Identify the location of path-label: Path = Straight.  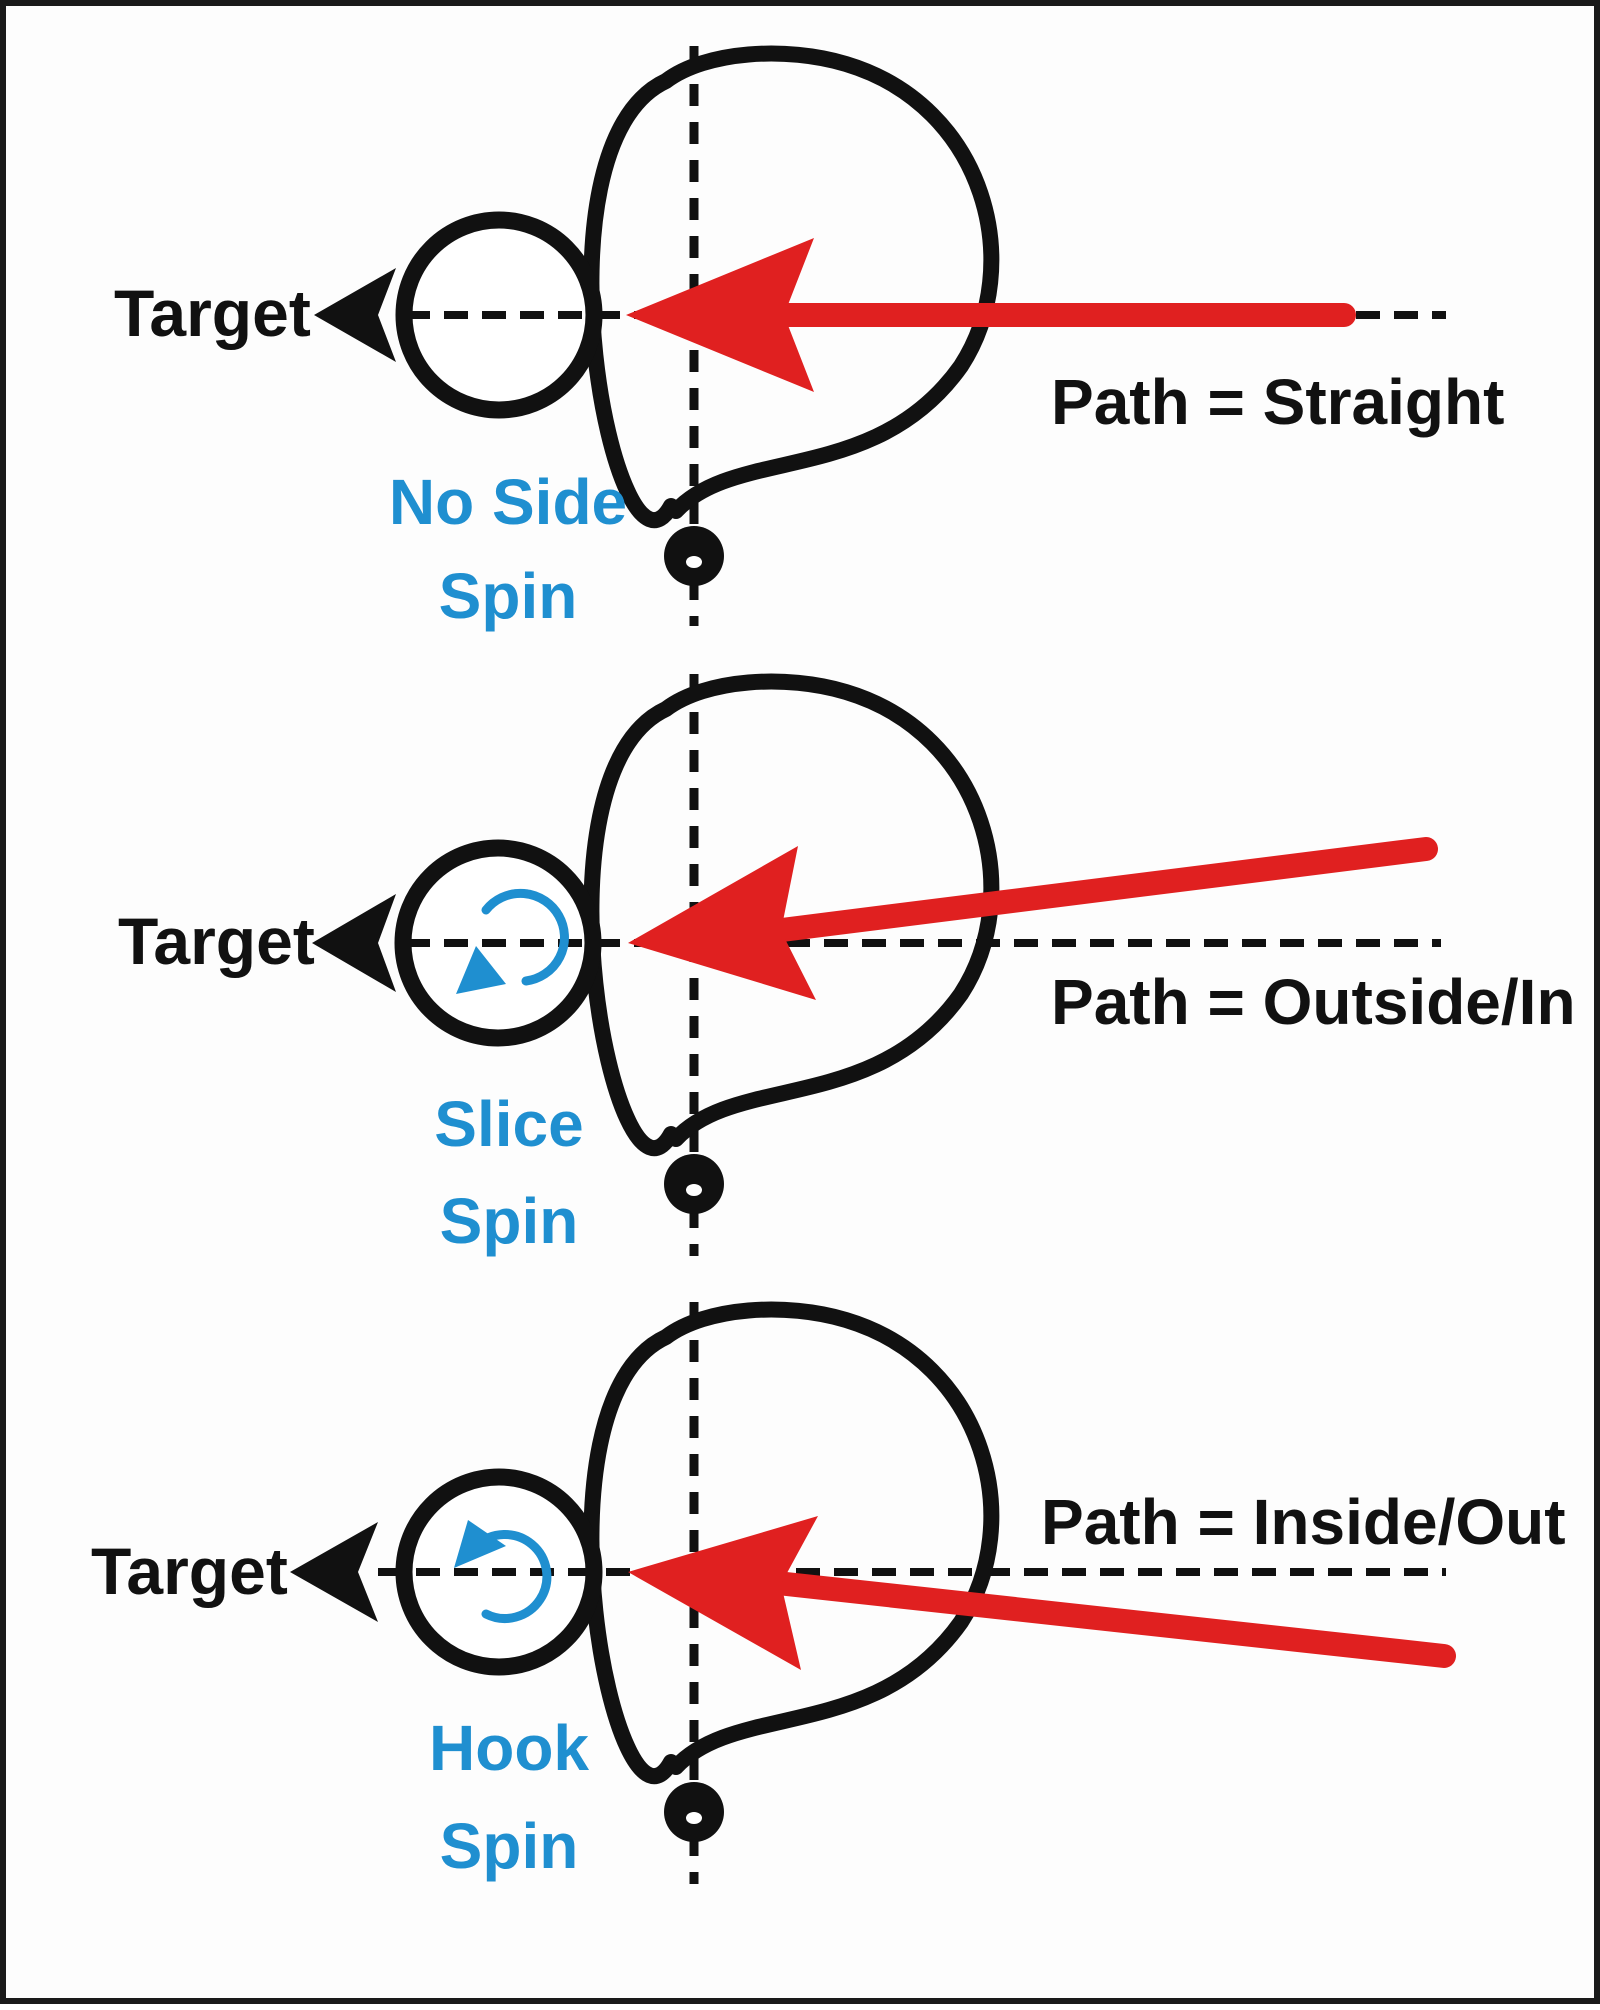
(1277, 402).